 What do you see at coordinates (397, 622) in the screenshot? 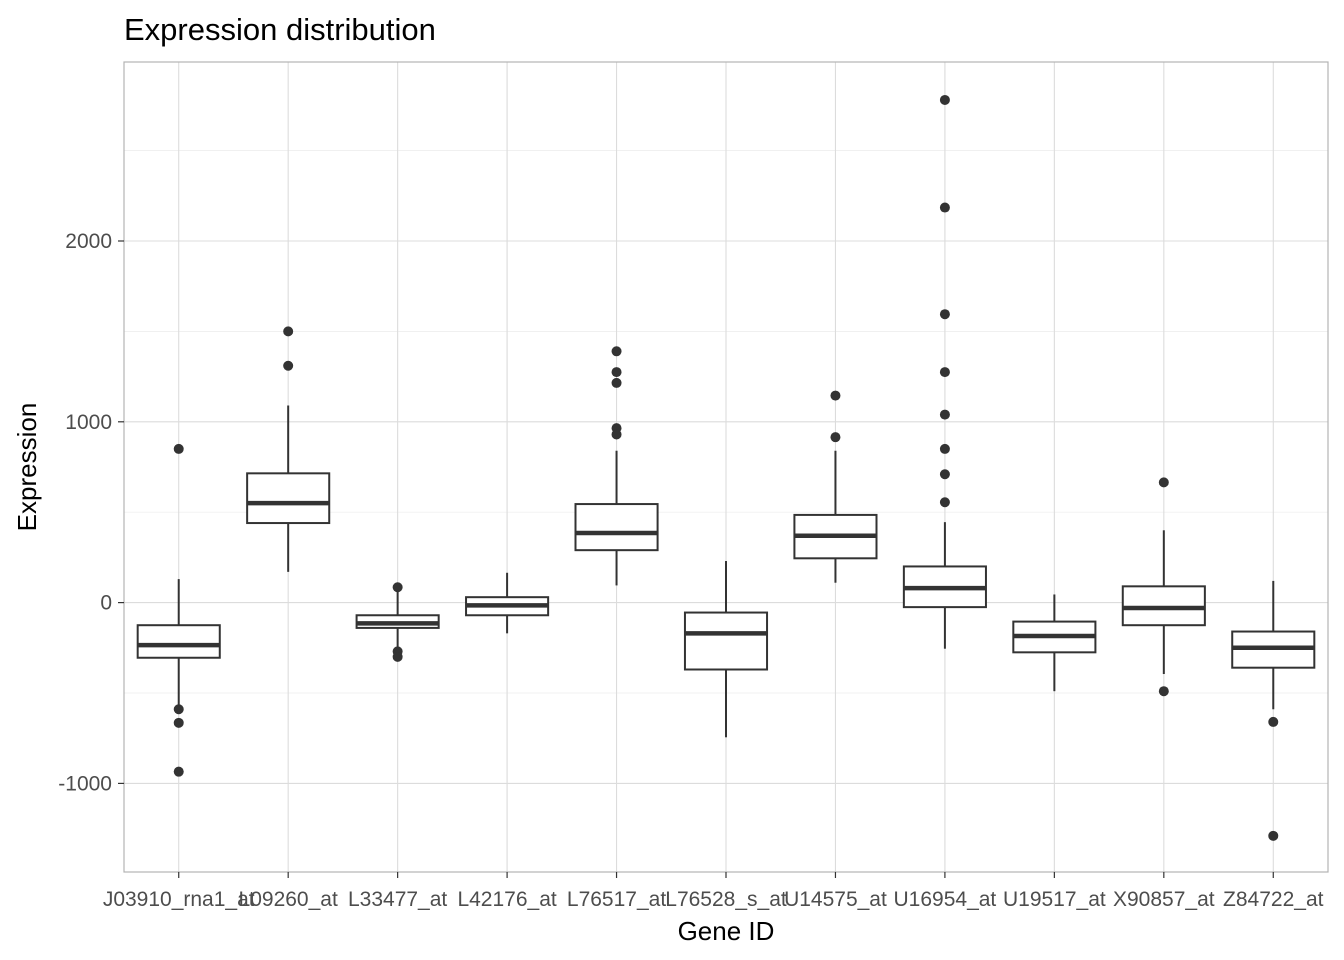
I see `box-L33477_at` at bounding box center [397, 622].